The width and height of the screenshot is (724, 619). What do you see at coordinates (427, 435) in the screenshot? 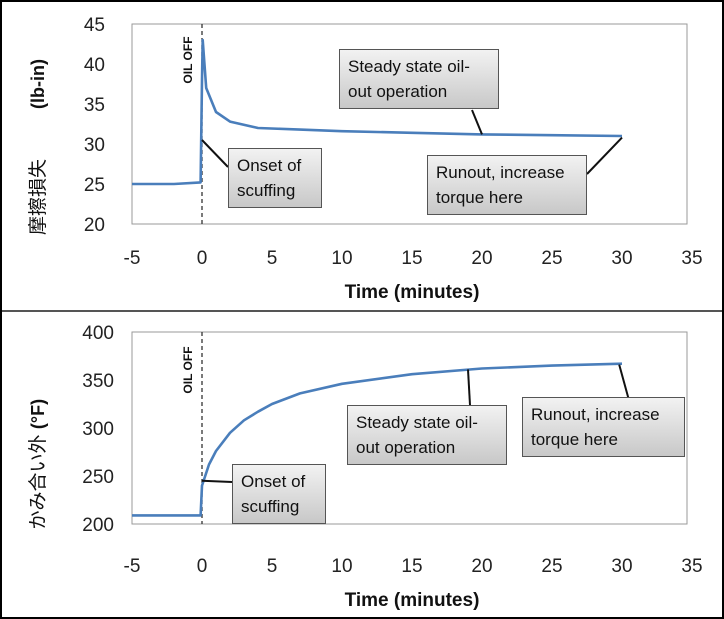
I see `callout-steady-bottom: Steady state oil- out operation` at bounding box center [427, 435].